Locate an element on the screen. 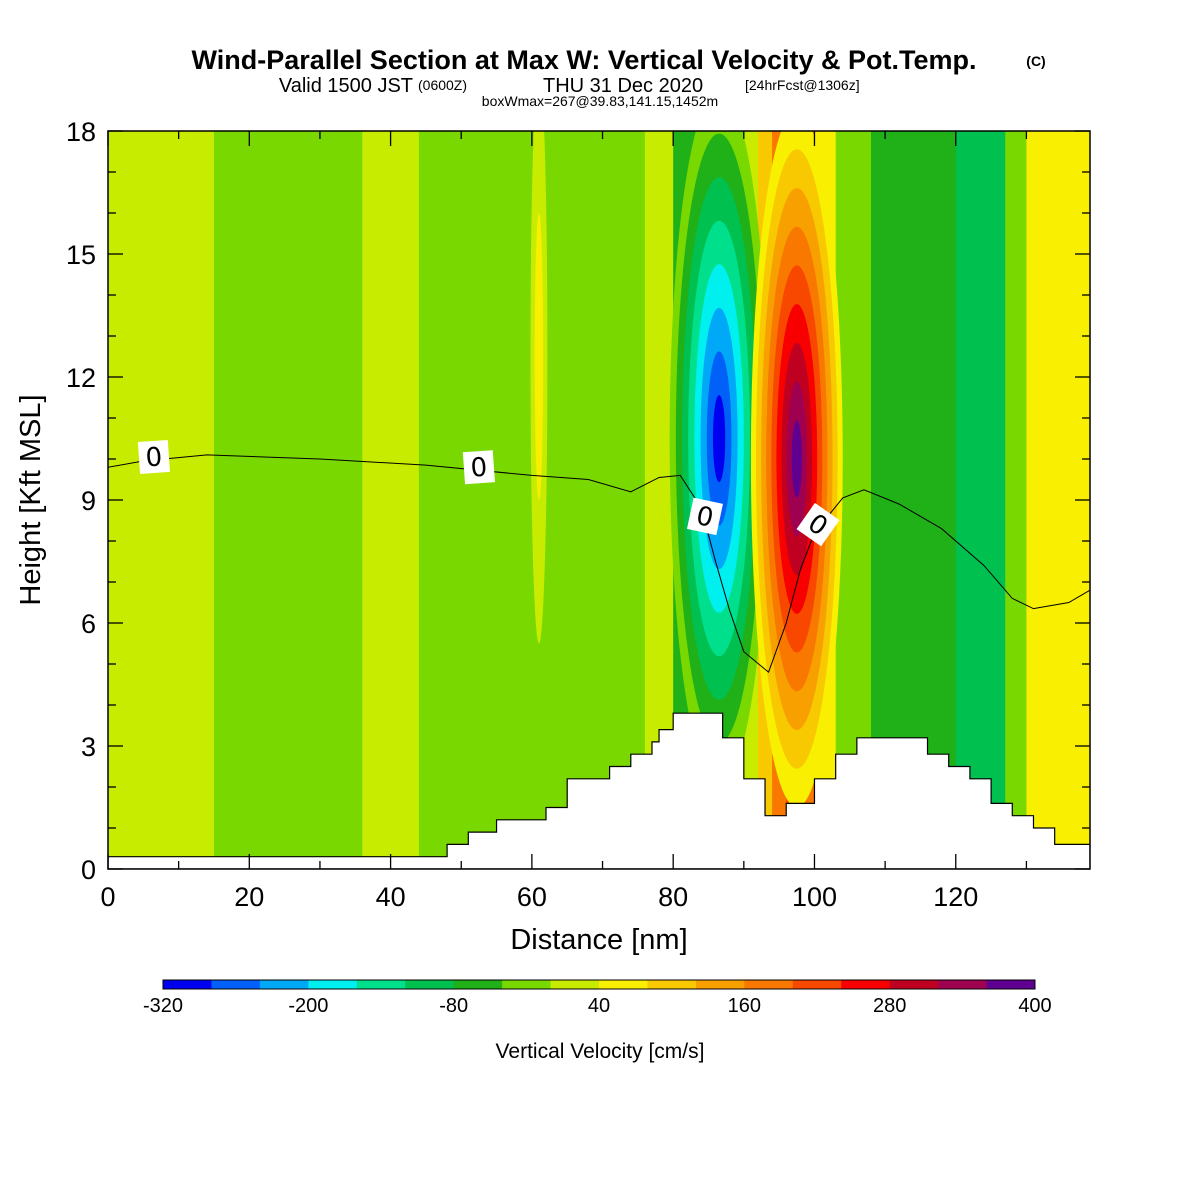  x-tick-label: 80 is located at coordinates (673, 897).